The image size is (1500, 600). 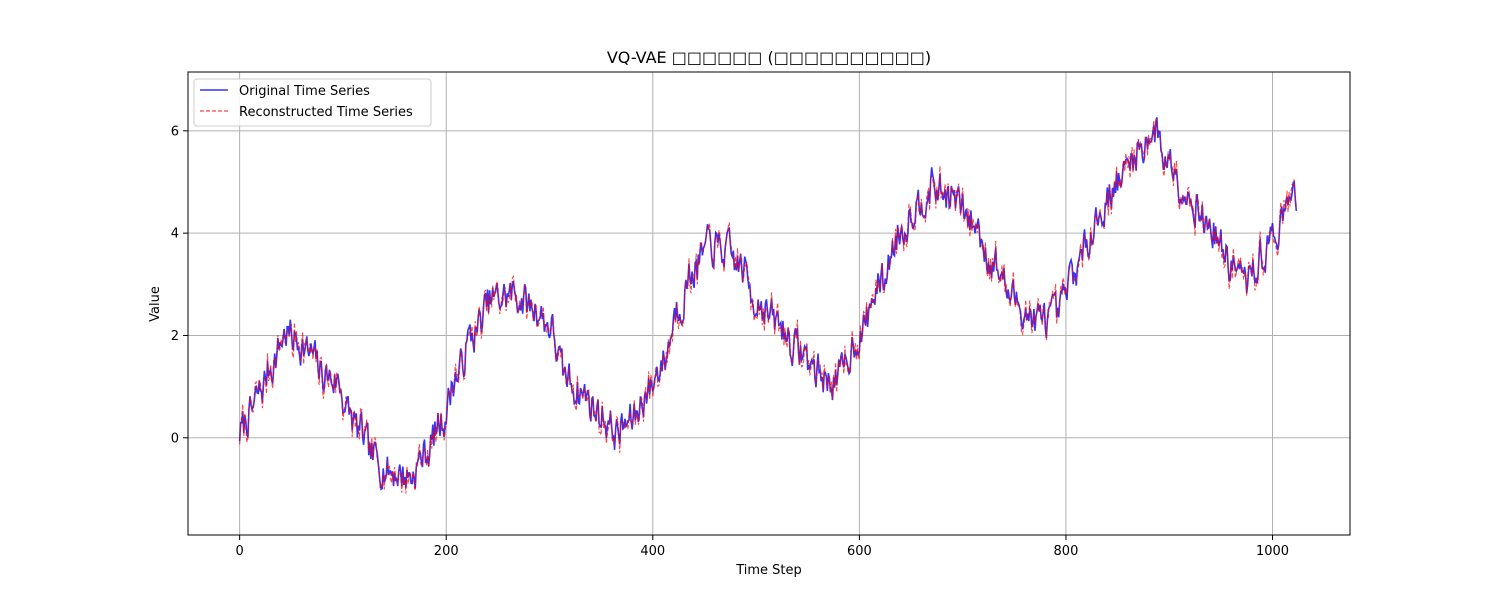 What do you see at coordinates (326, 112) in the screenshot?
I see `legend-label-reconstructed: Reconstructed Time Series` at bounding box center [326, 112].